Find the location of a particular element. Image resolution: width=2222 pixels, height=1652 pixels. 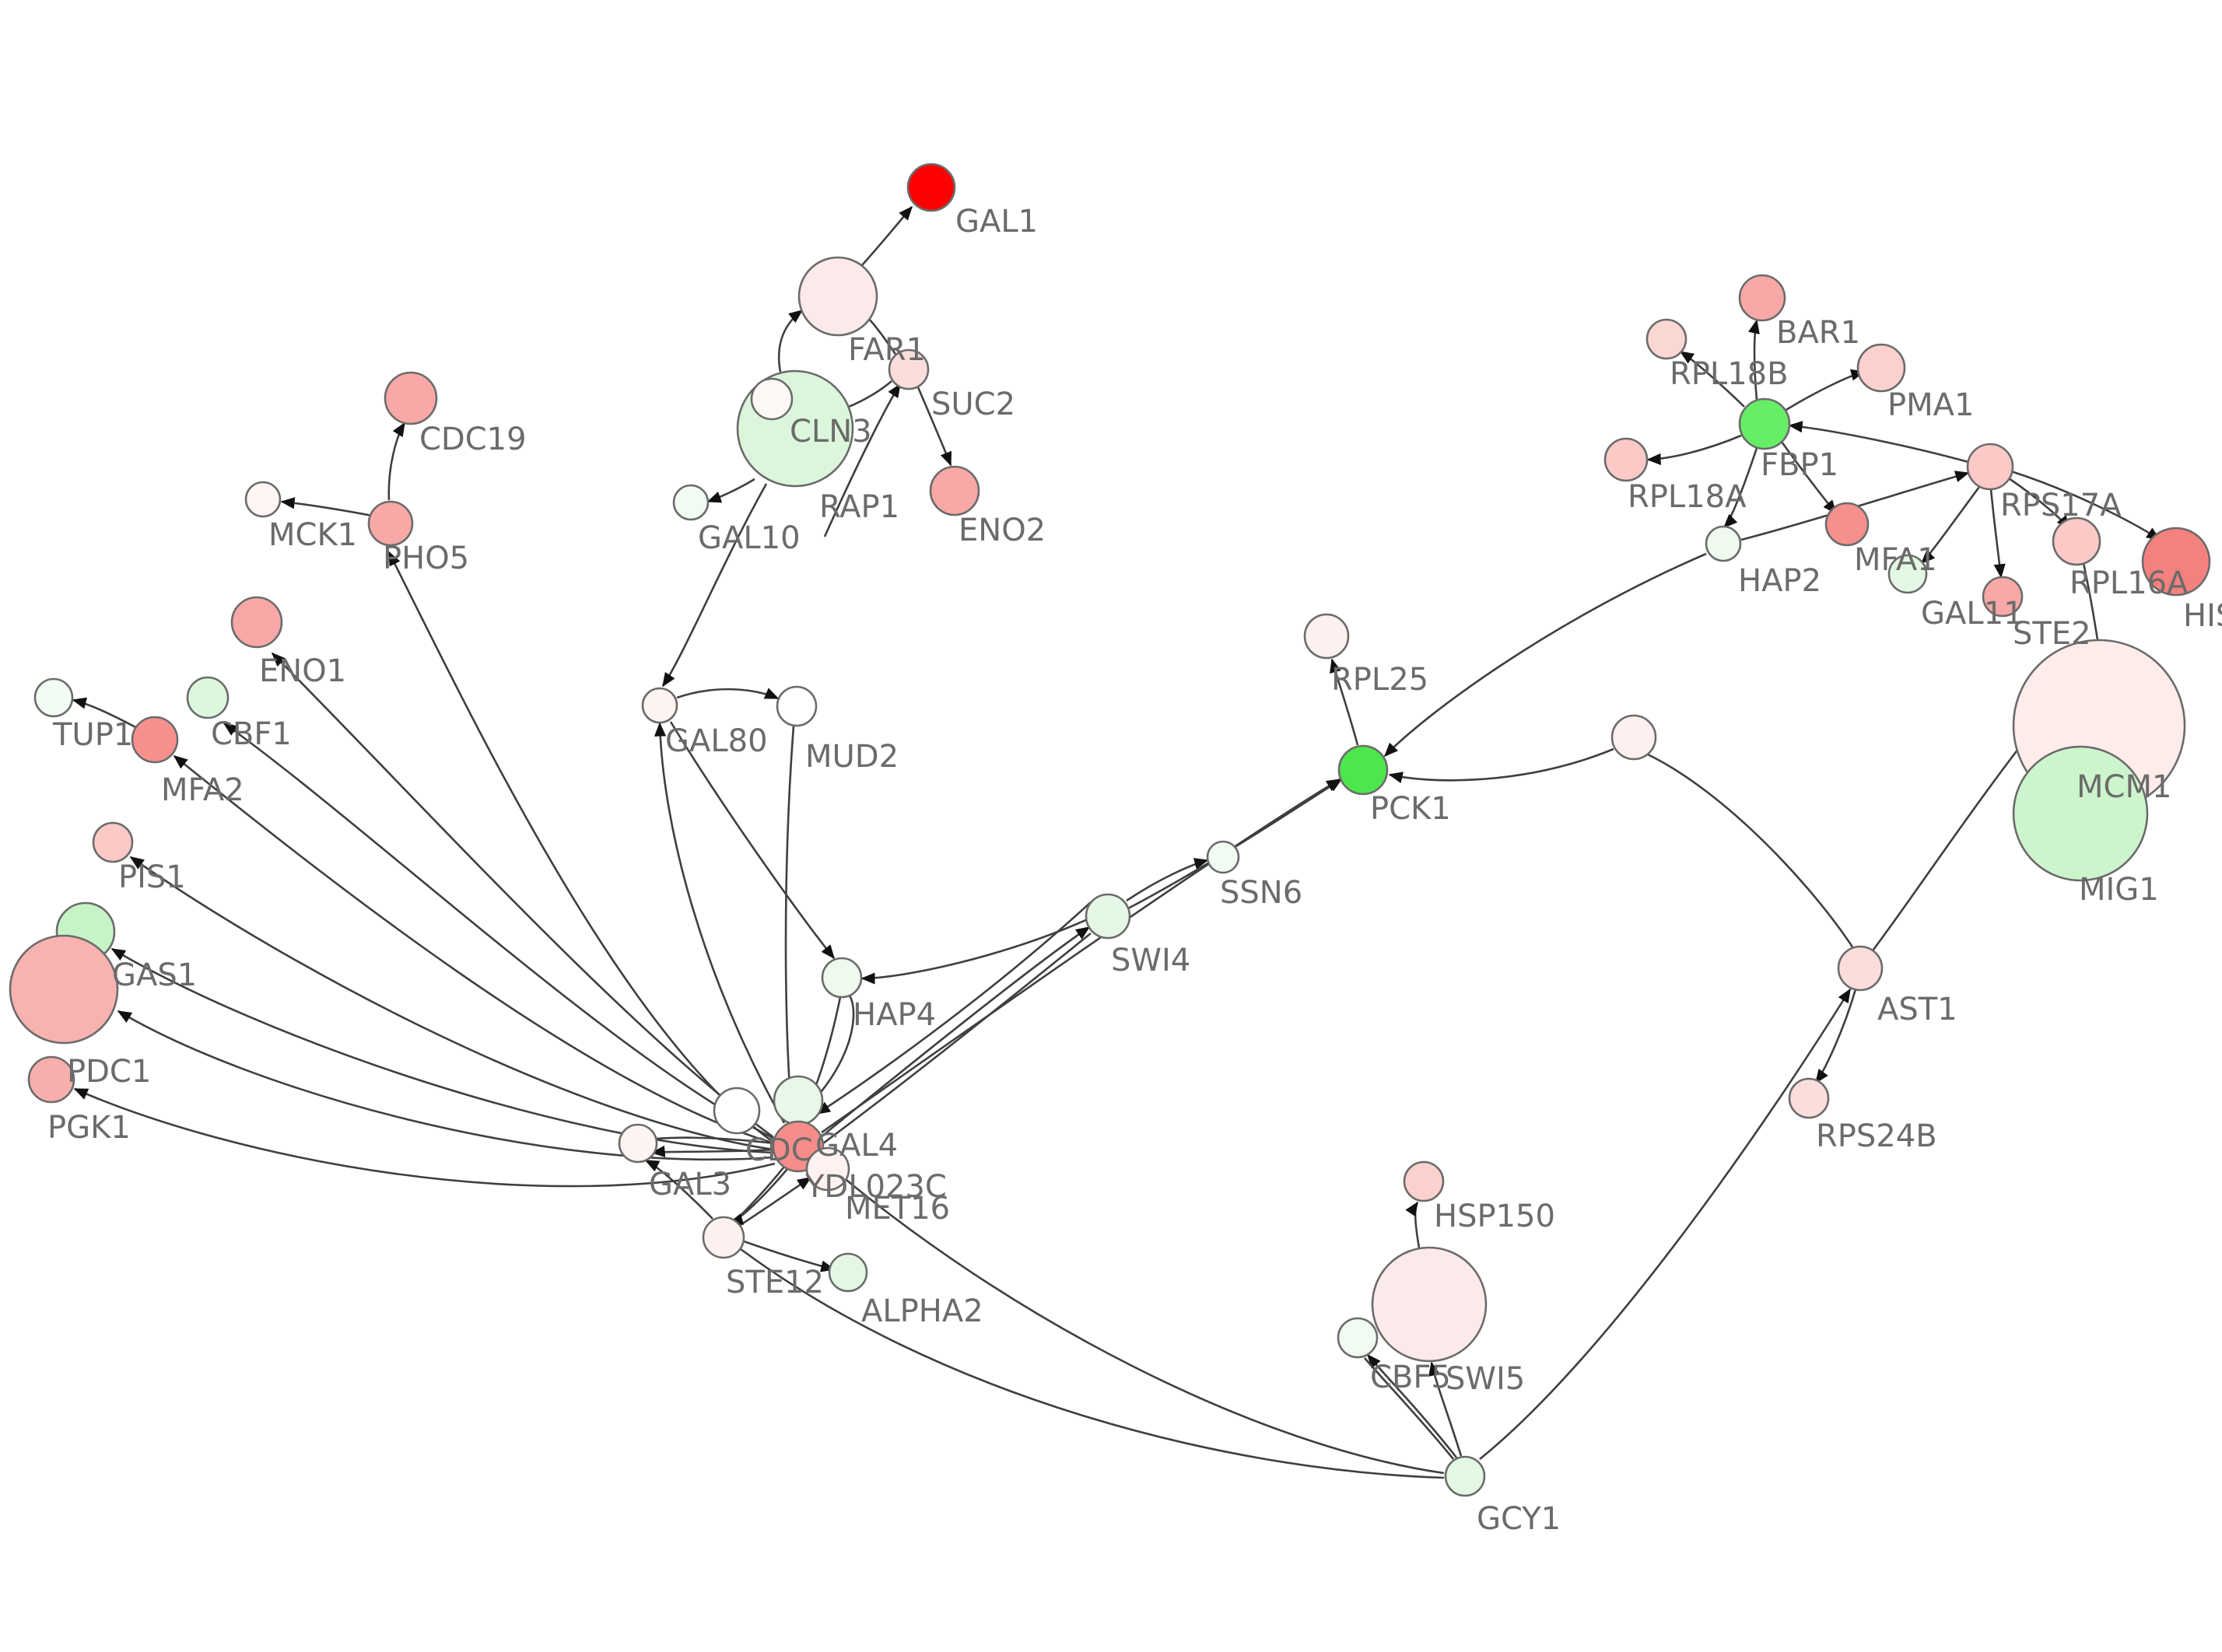

gene-node-tup1 is located at coordinates (53, 697).